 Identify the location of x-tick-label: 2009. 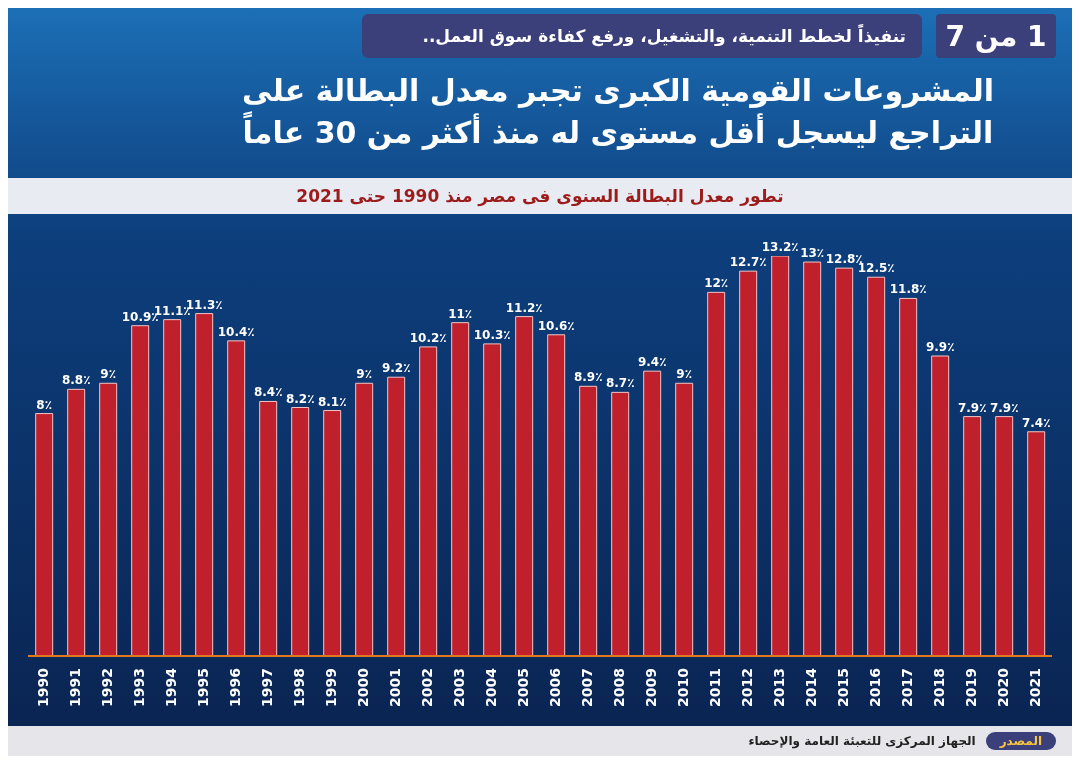
(650, 687).